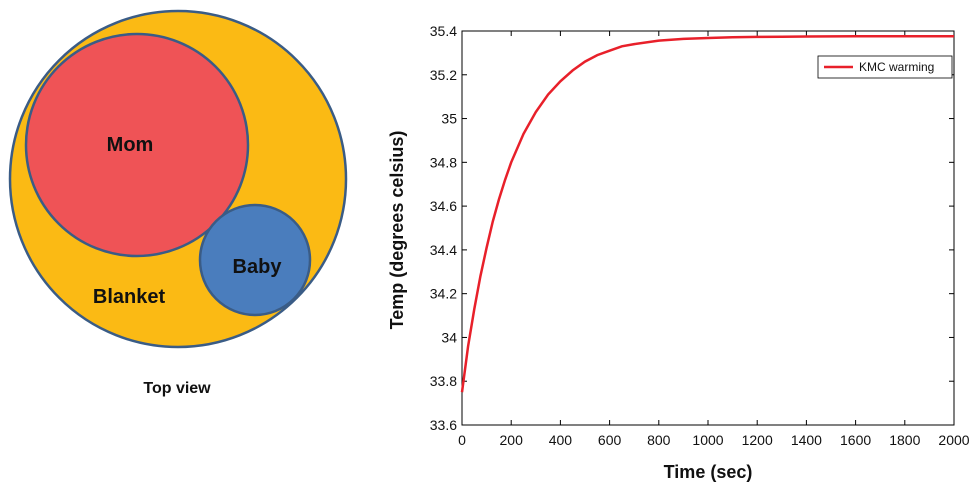  I want to click on y-tick-label: 33.6, so click(443, 425).